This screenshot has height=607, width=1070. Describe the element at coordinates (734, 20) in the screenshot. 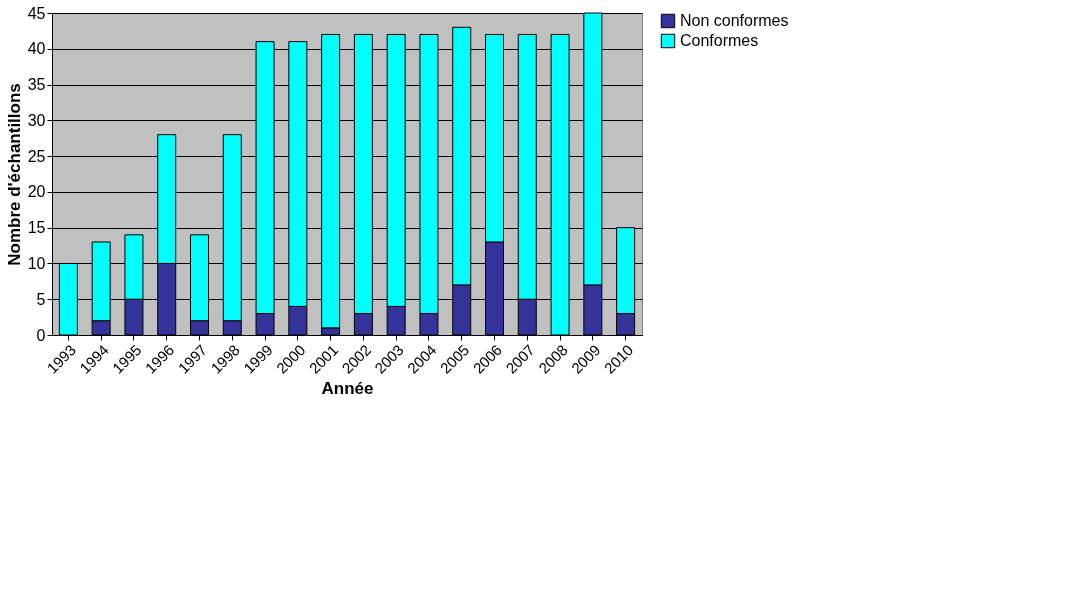

I see `legend-label: Non conformes` at that location.